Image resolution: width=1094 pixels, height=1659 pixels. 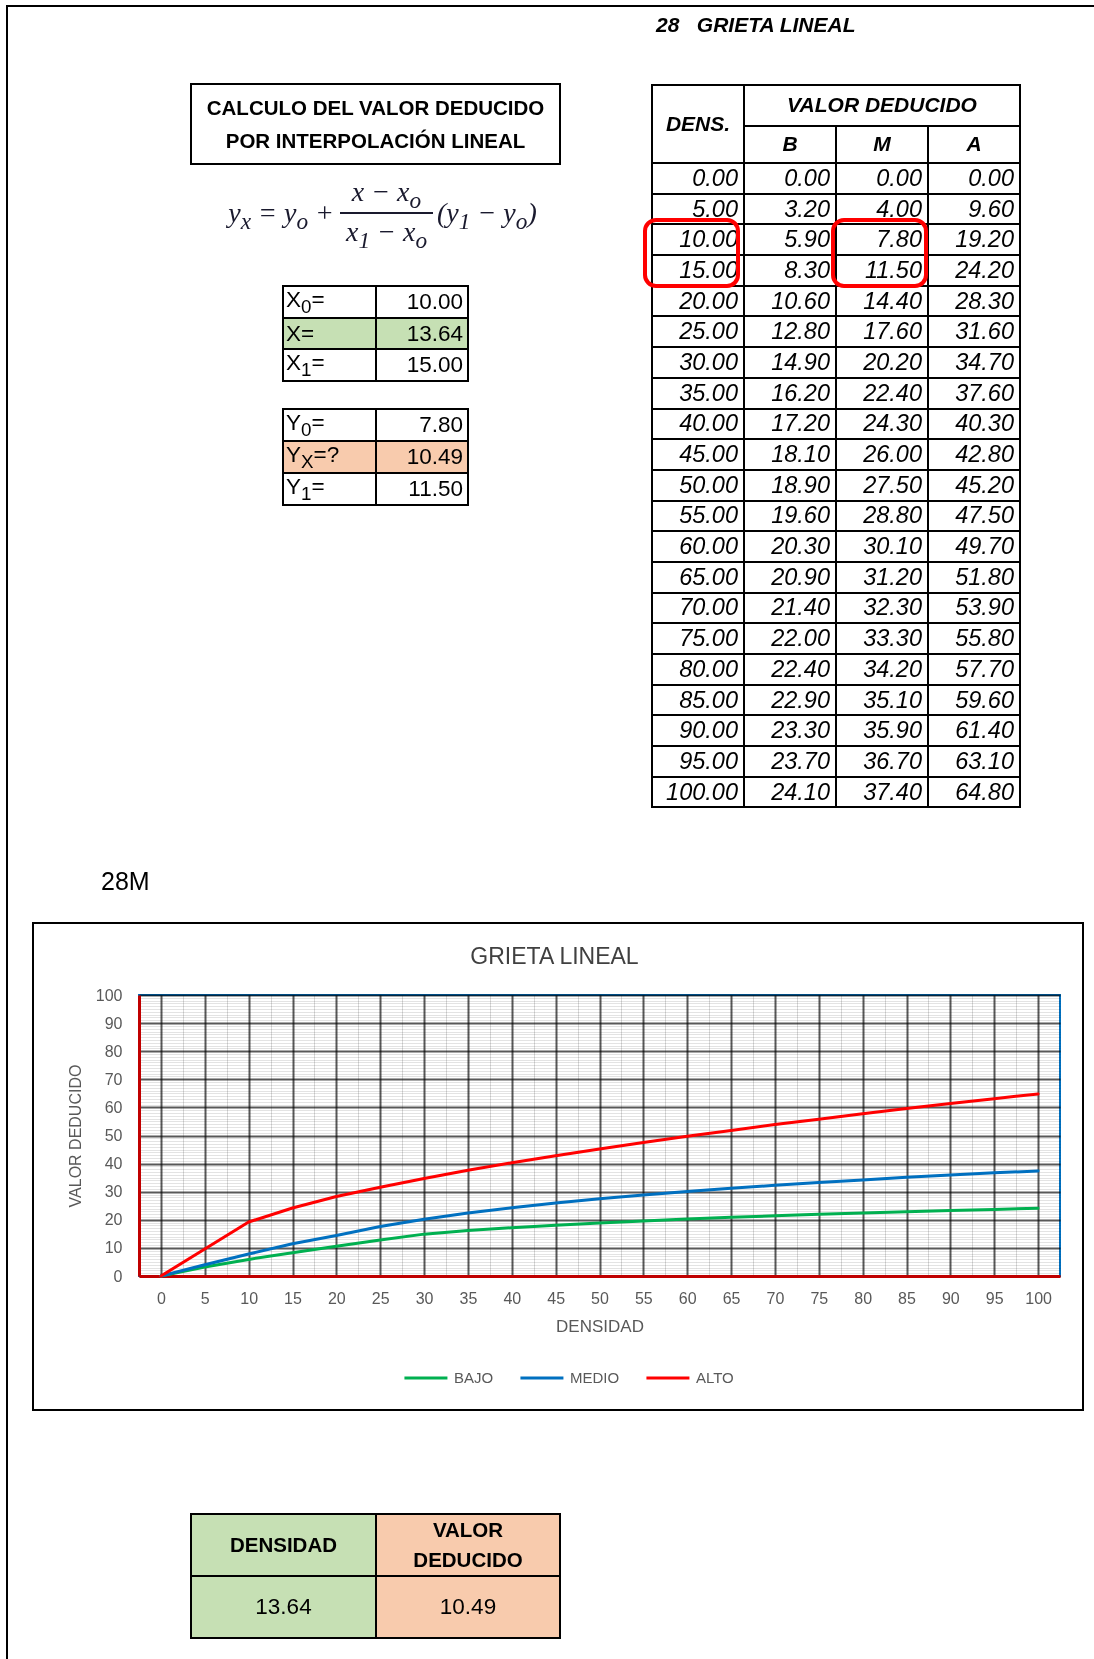 What do you see at coordinates (698, 424) in the screenshot?
I see `y-tick-label: 40.00` at bounding box center [698, 424].